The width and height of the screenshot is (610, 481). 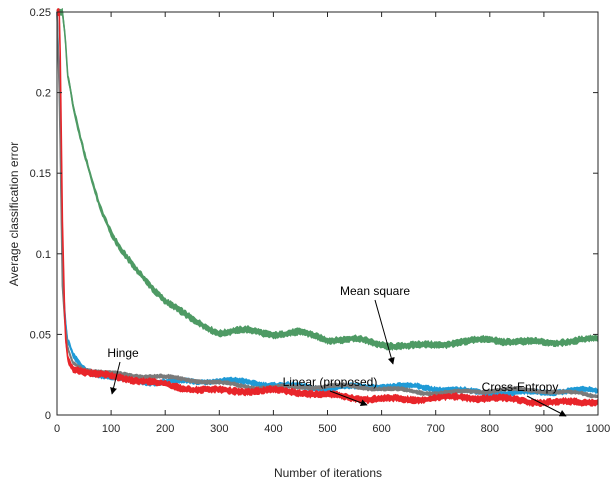 What do you see at coordinates (273, 429) in the screenshot?
I see `x-tick-label: 400` at bounding box center [273, 429].